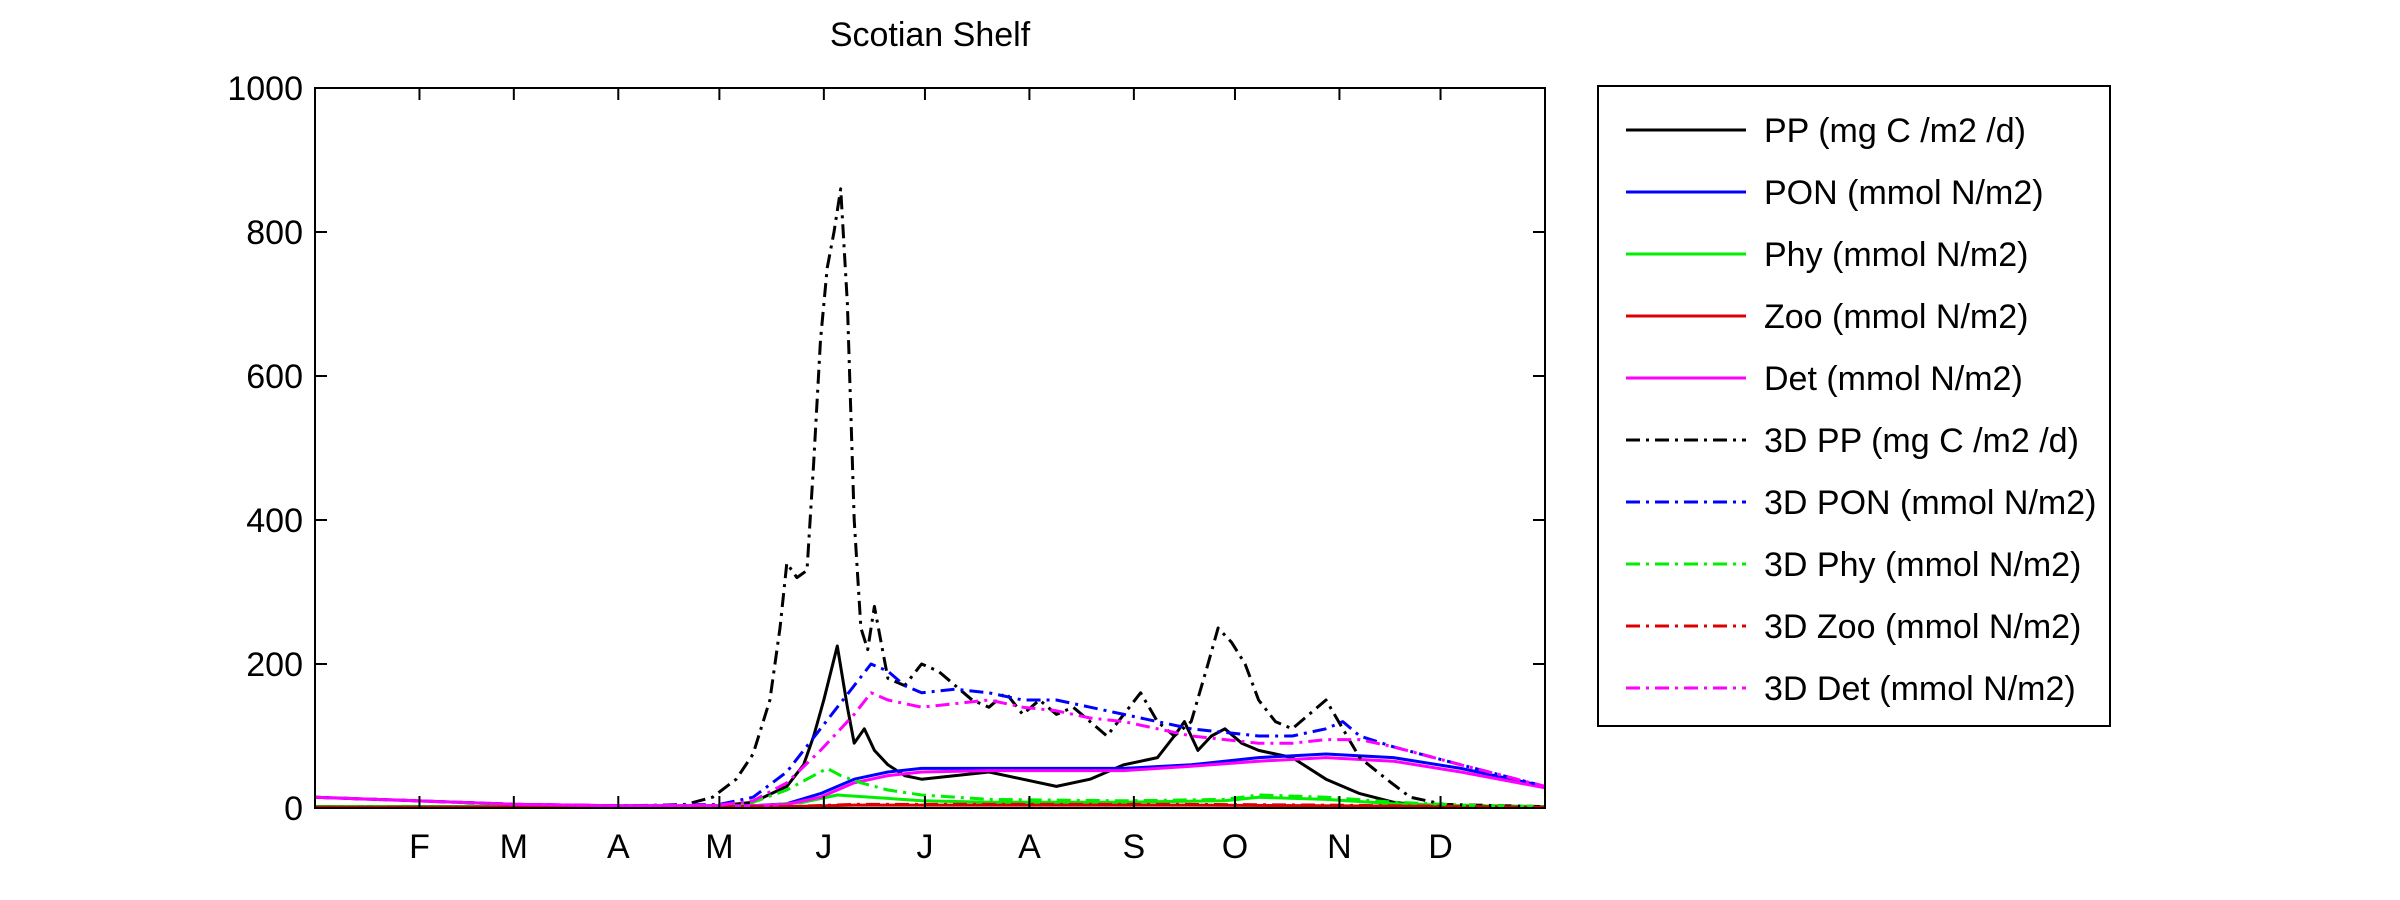 The width and height of the screenshot is (2400, 900). Describe the element at coordinates (1893, 379) in the screenshot. I see `legend-label: Det (mmol N/m2)` at that location.